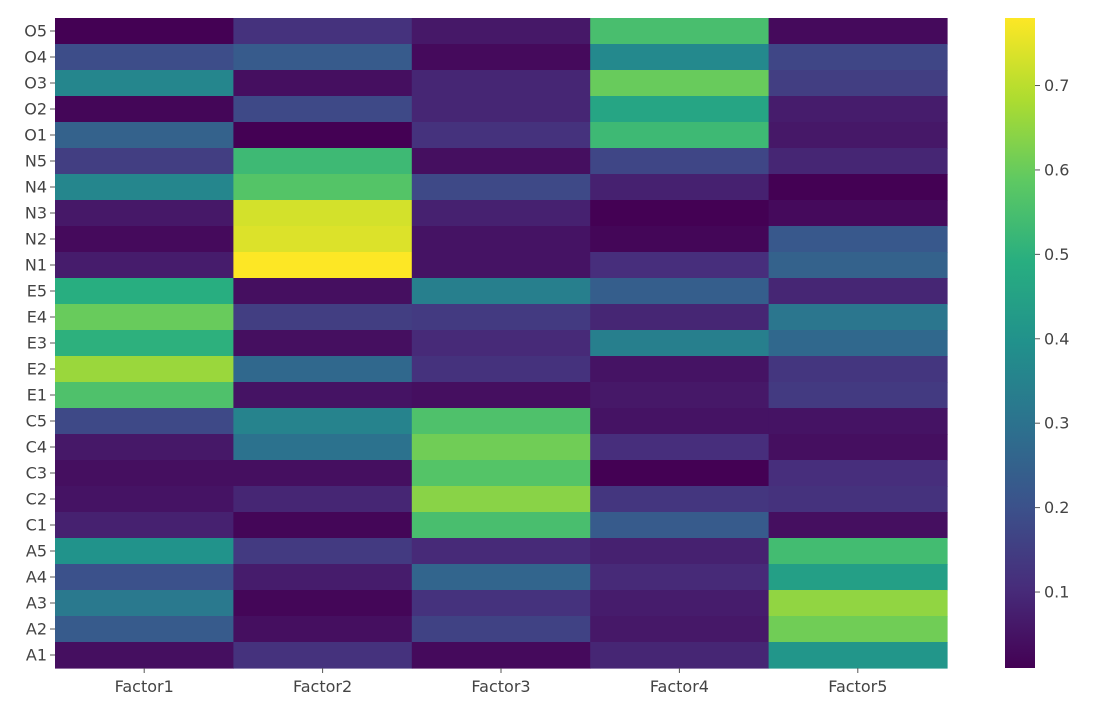 This screenshot has width=1098, height=720. Describe the element at coordinates (144, 109) in the screenshot. I see `heatmap-cell-o2-factor1` at that location.